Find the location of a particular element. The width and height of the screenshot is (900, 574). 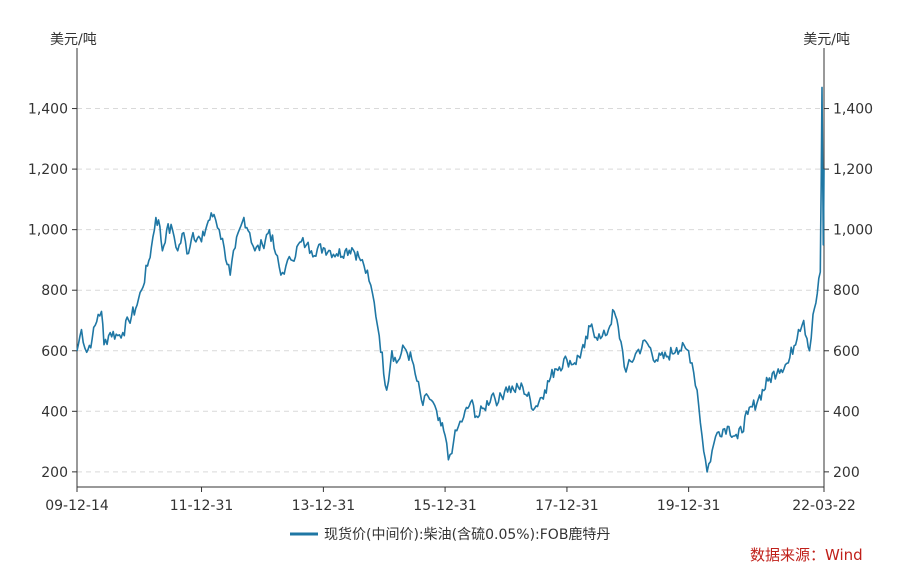

source-label: 数据来源：Wind is located at coordinates (806, 555).